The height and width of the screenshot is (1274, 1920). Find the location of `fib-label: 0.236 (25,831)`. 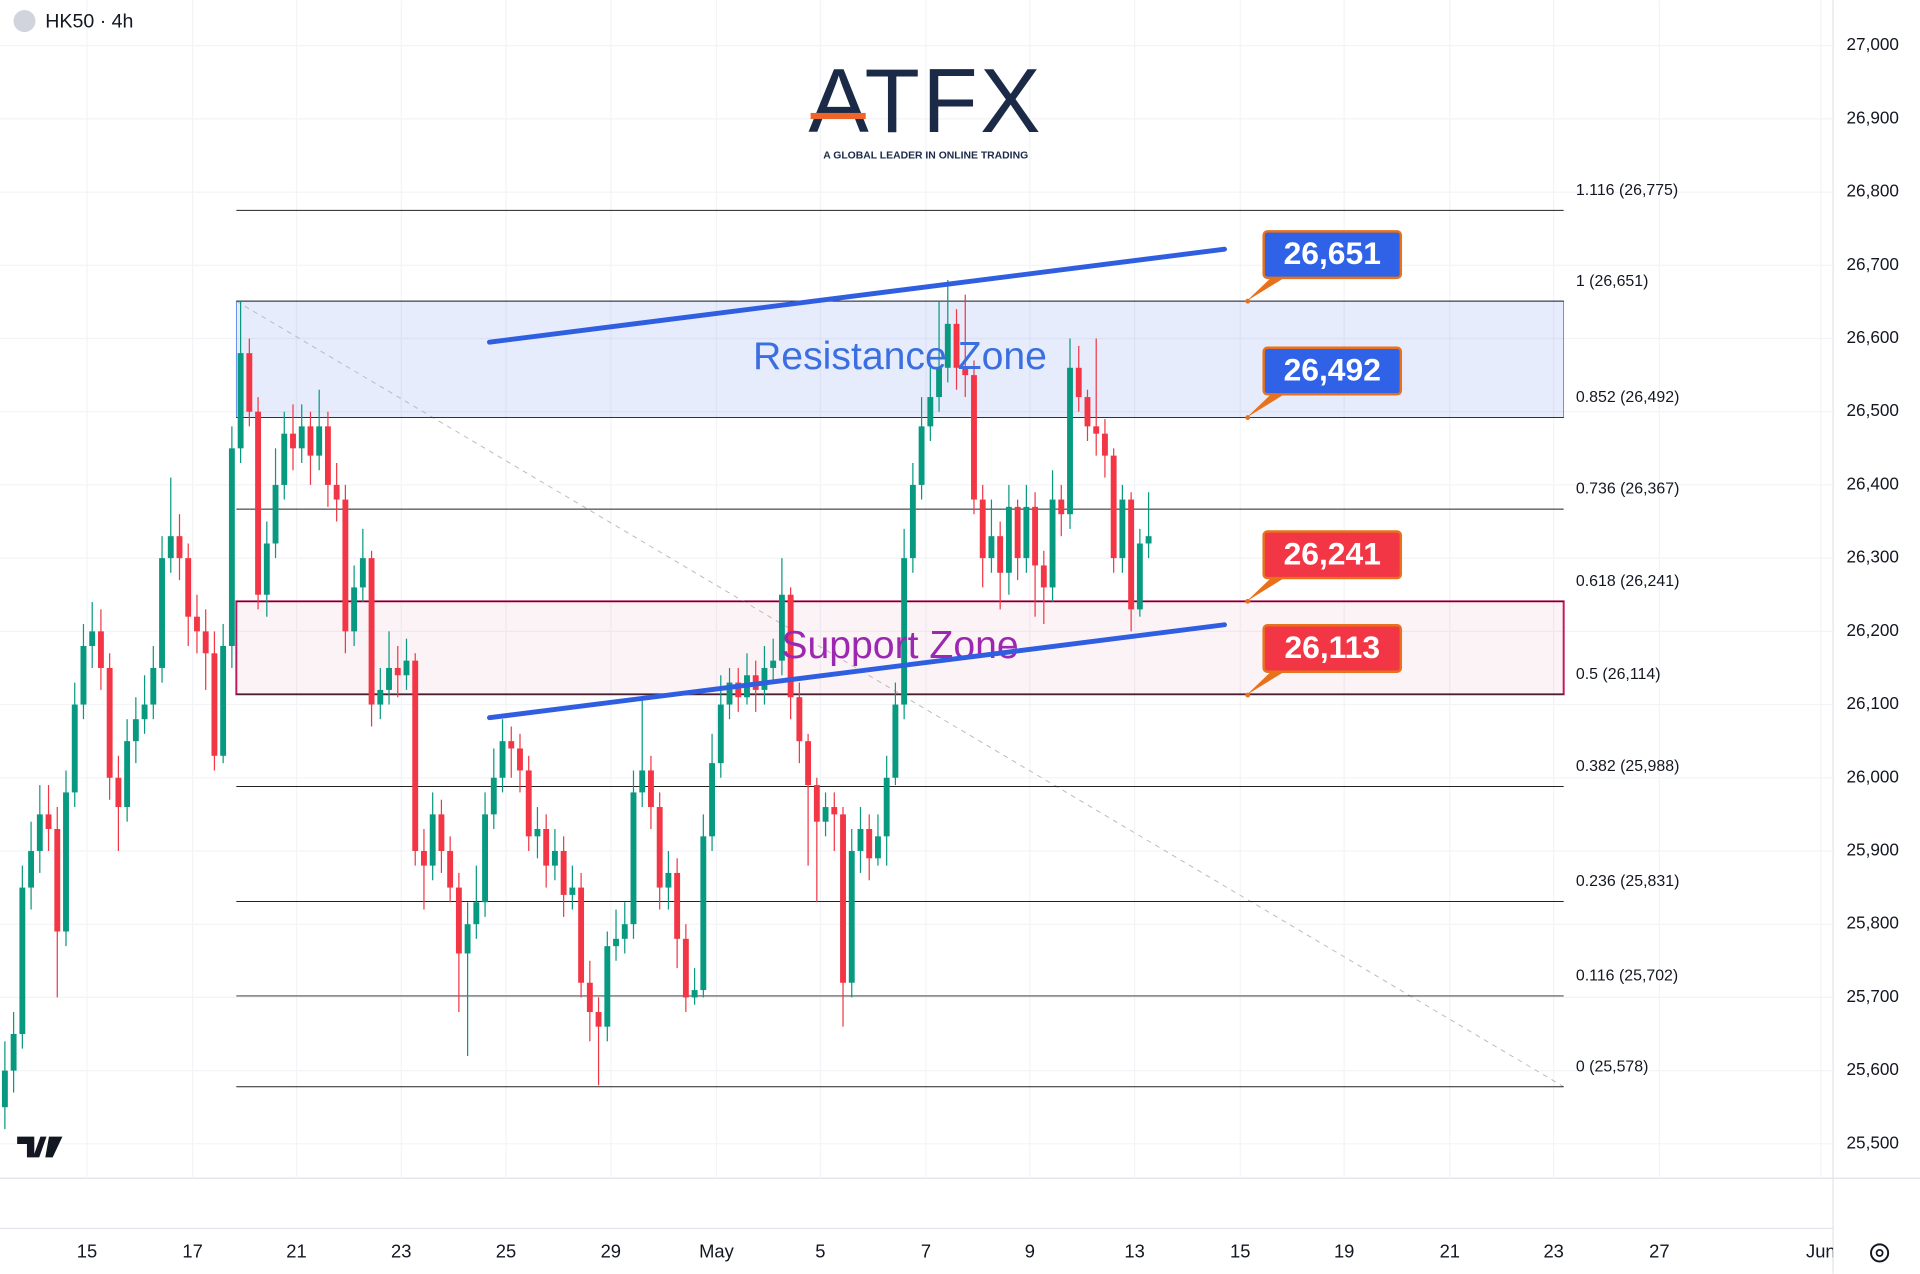

fib-label: 0.236 (25,831) is located at coordinates (1627, 881).